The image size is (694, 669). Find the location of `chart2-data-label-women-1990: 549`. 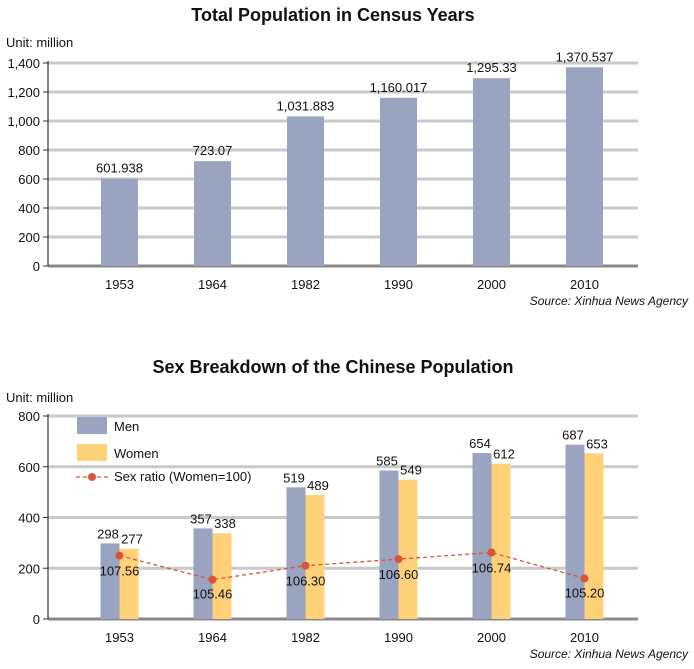

chart2-data-label-women-1990: 549 is located at coordinates (411, 470).